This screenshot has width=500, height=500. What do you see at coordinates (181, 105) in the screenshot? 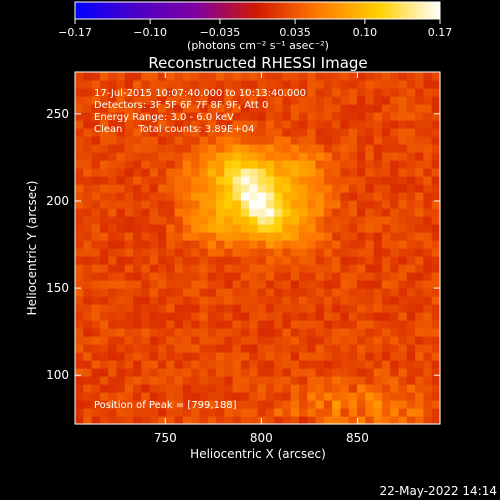
I see `annotation-detectors: Detectors: 3F 5F 6F 7F 8F 9F, Att 0` at bounding box center [181, 105].